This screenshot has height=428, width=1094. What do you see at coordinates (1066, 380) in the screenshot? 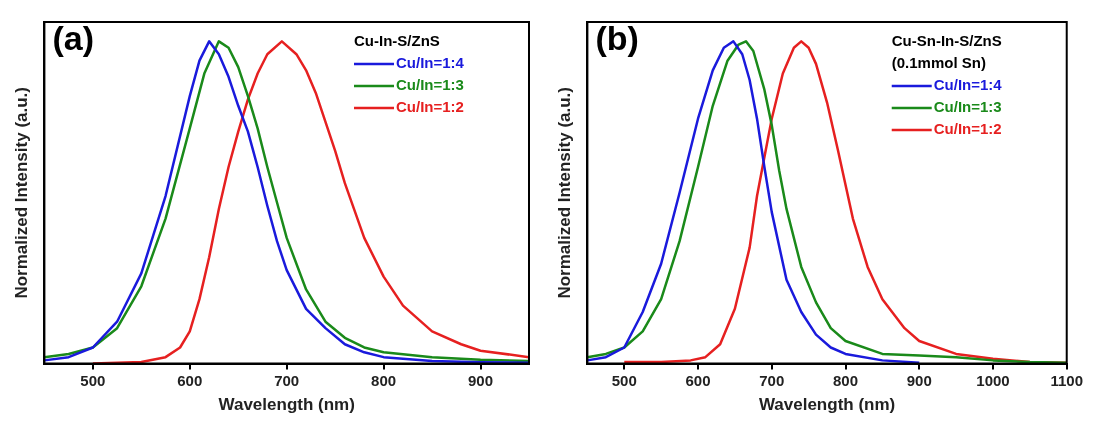
I see `x-tick-label: 1100` at bounding box center [1066, 380].